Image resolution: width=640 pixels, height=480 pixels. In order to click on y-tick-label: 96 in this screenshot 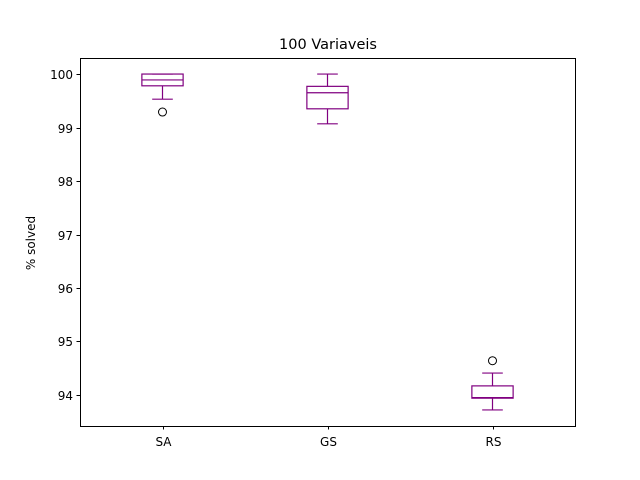, I will do `click(65, 289)`.